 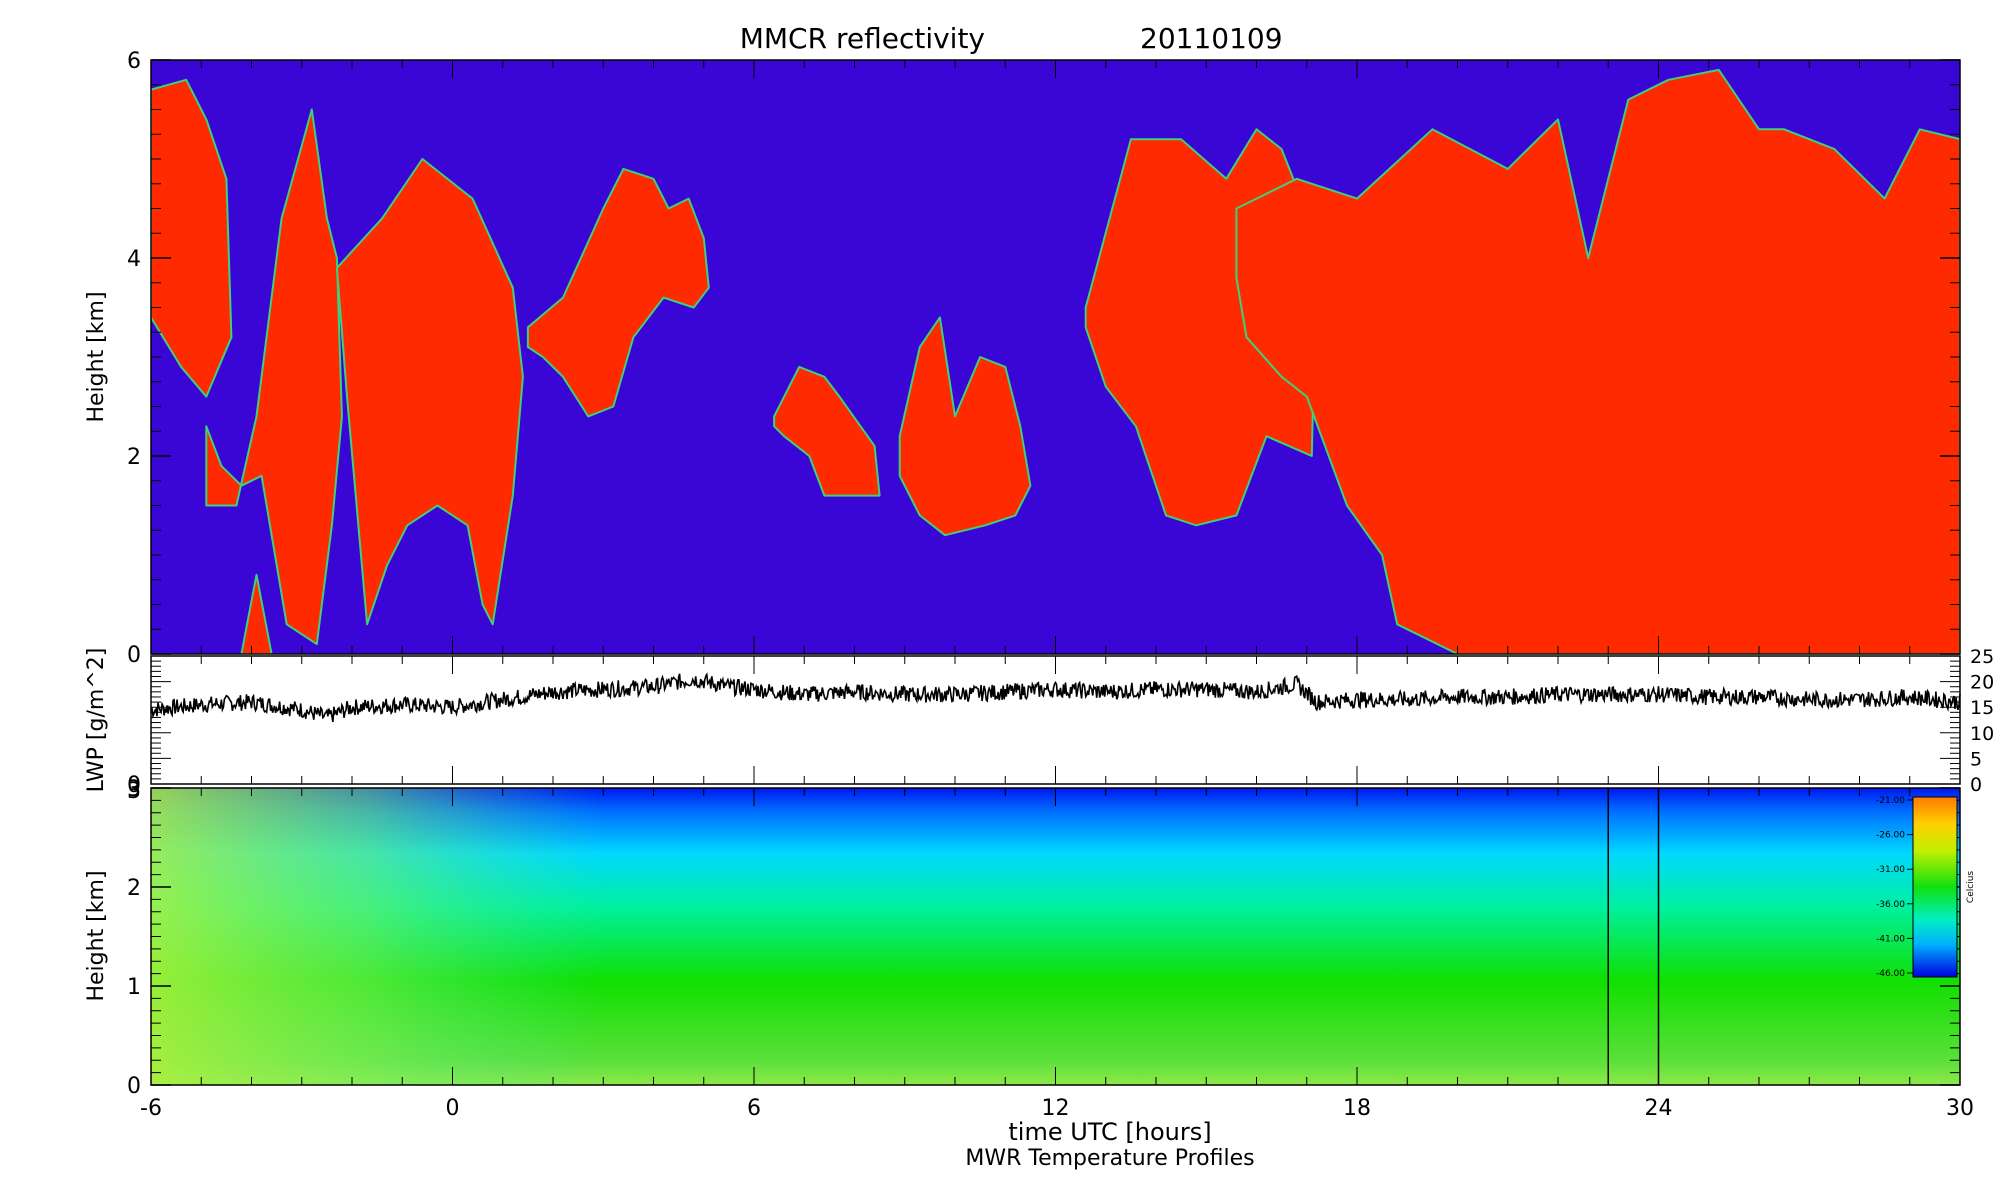 I want to click on colorbar-tick-label: -36.00, so click(x=1890, y=905).